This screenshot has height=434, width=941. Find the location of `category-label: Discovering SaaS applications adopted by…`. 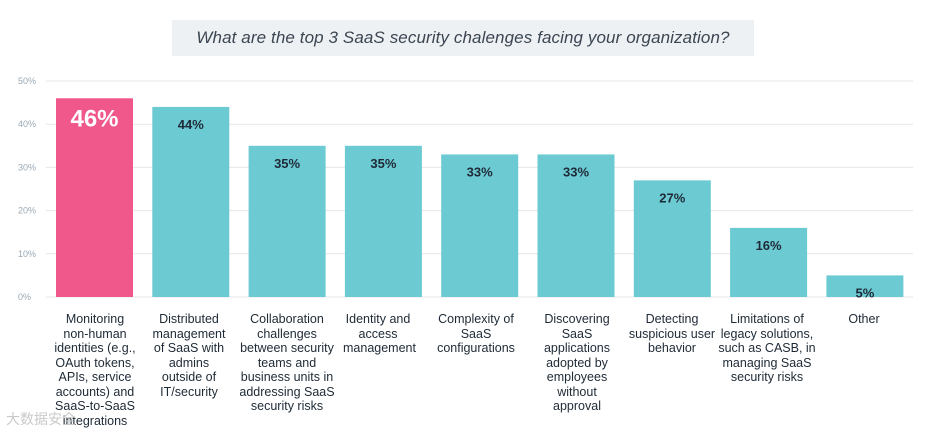

category-label: Discovering SaaS applications adopted by… is located at coordinates (576, 362).